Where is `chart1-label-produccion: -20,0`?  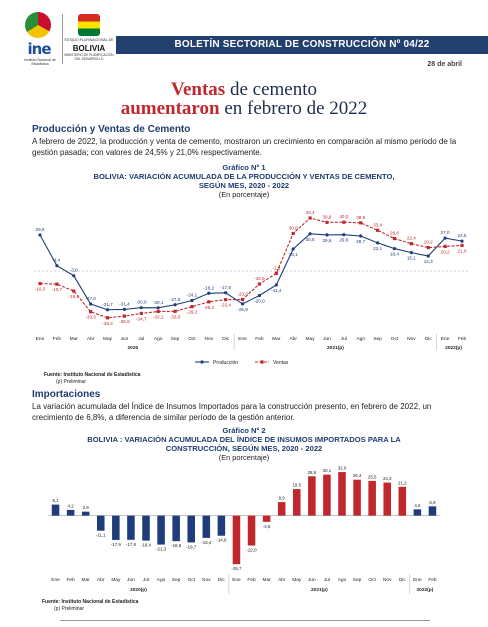 chart1-label-produccion: -20,0 is located at coordinates (259, 300).